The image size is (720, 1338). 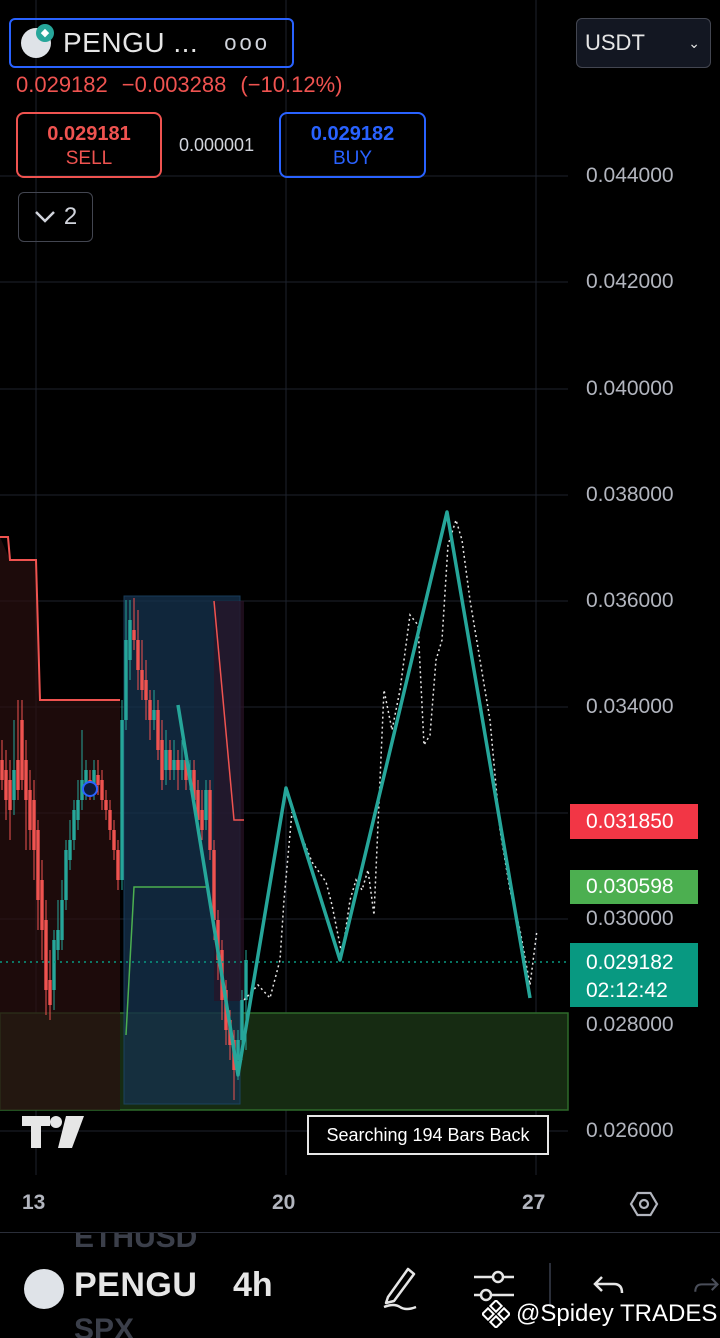 I want to click on pengu-logo-icon, so click(x=44, y=1289).